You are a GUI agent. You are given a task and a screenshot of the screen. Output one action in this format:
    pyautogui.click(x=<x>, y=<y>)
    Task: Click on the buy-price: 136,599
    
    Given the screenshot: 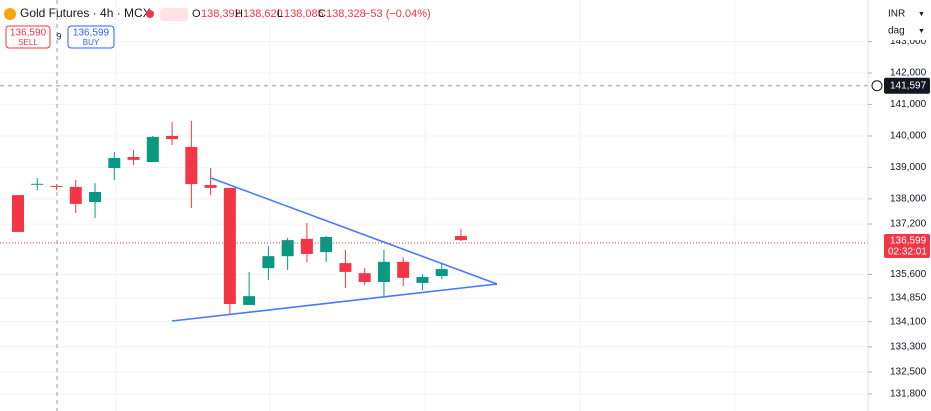 What is the action you would take?
    pyautogui.click(x=91, y=33)
    